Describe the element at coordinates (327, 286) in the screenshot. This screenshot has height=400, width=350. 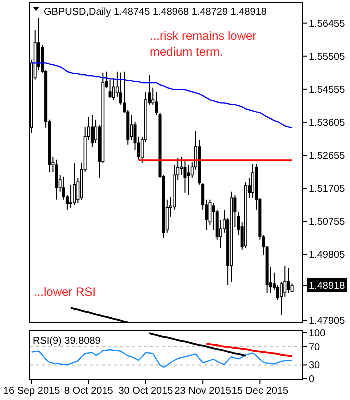
I see `y-tick-label: 1.48918` at that location.